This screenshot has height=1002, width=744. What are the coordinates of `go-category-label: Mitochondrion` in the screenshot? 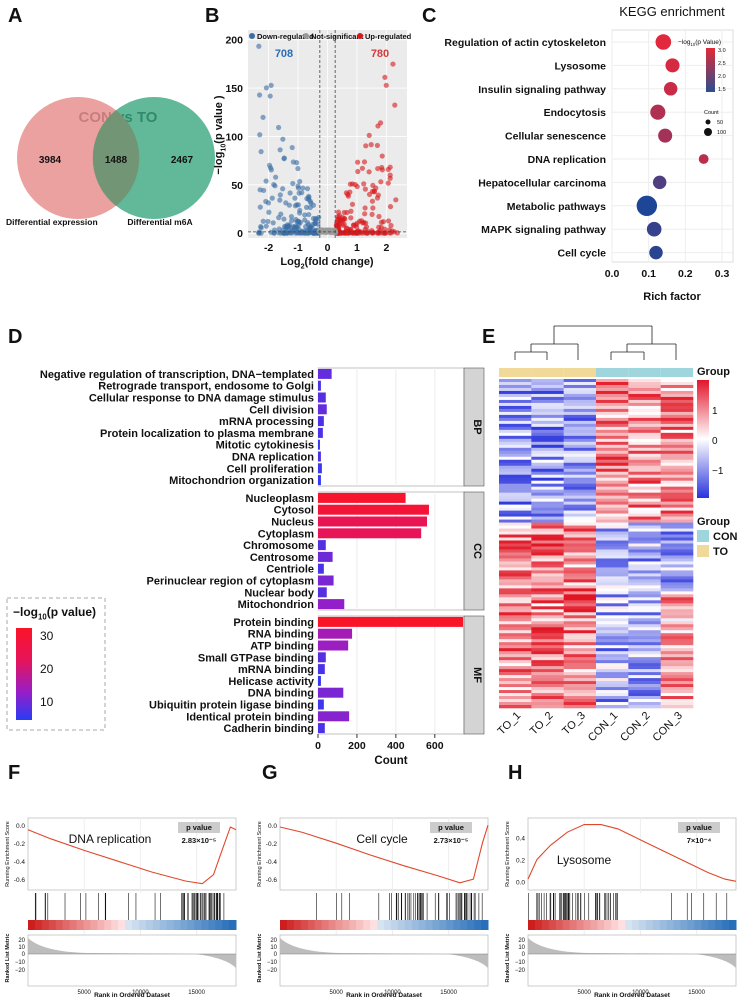 It's located at (276, 605).